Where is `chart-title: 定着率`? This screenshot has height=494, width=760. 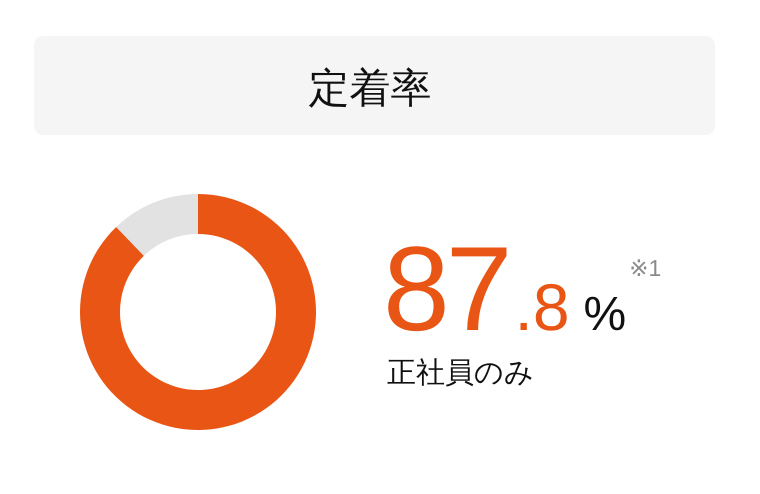
chart-title: 定着率 is located at coordinates (370, 88).